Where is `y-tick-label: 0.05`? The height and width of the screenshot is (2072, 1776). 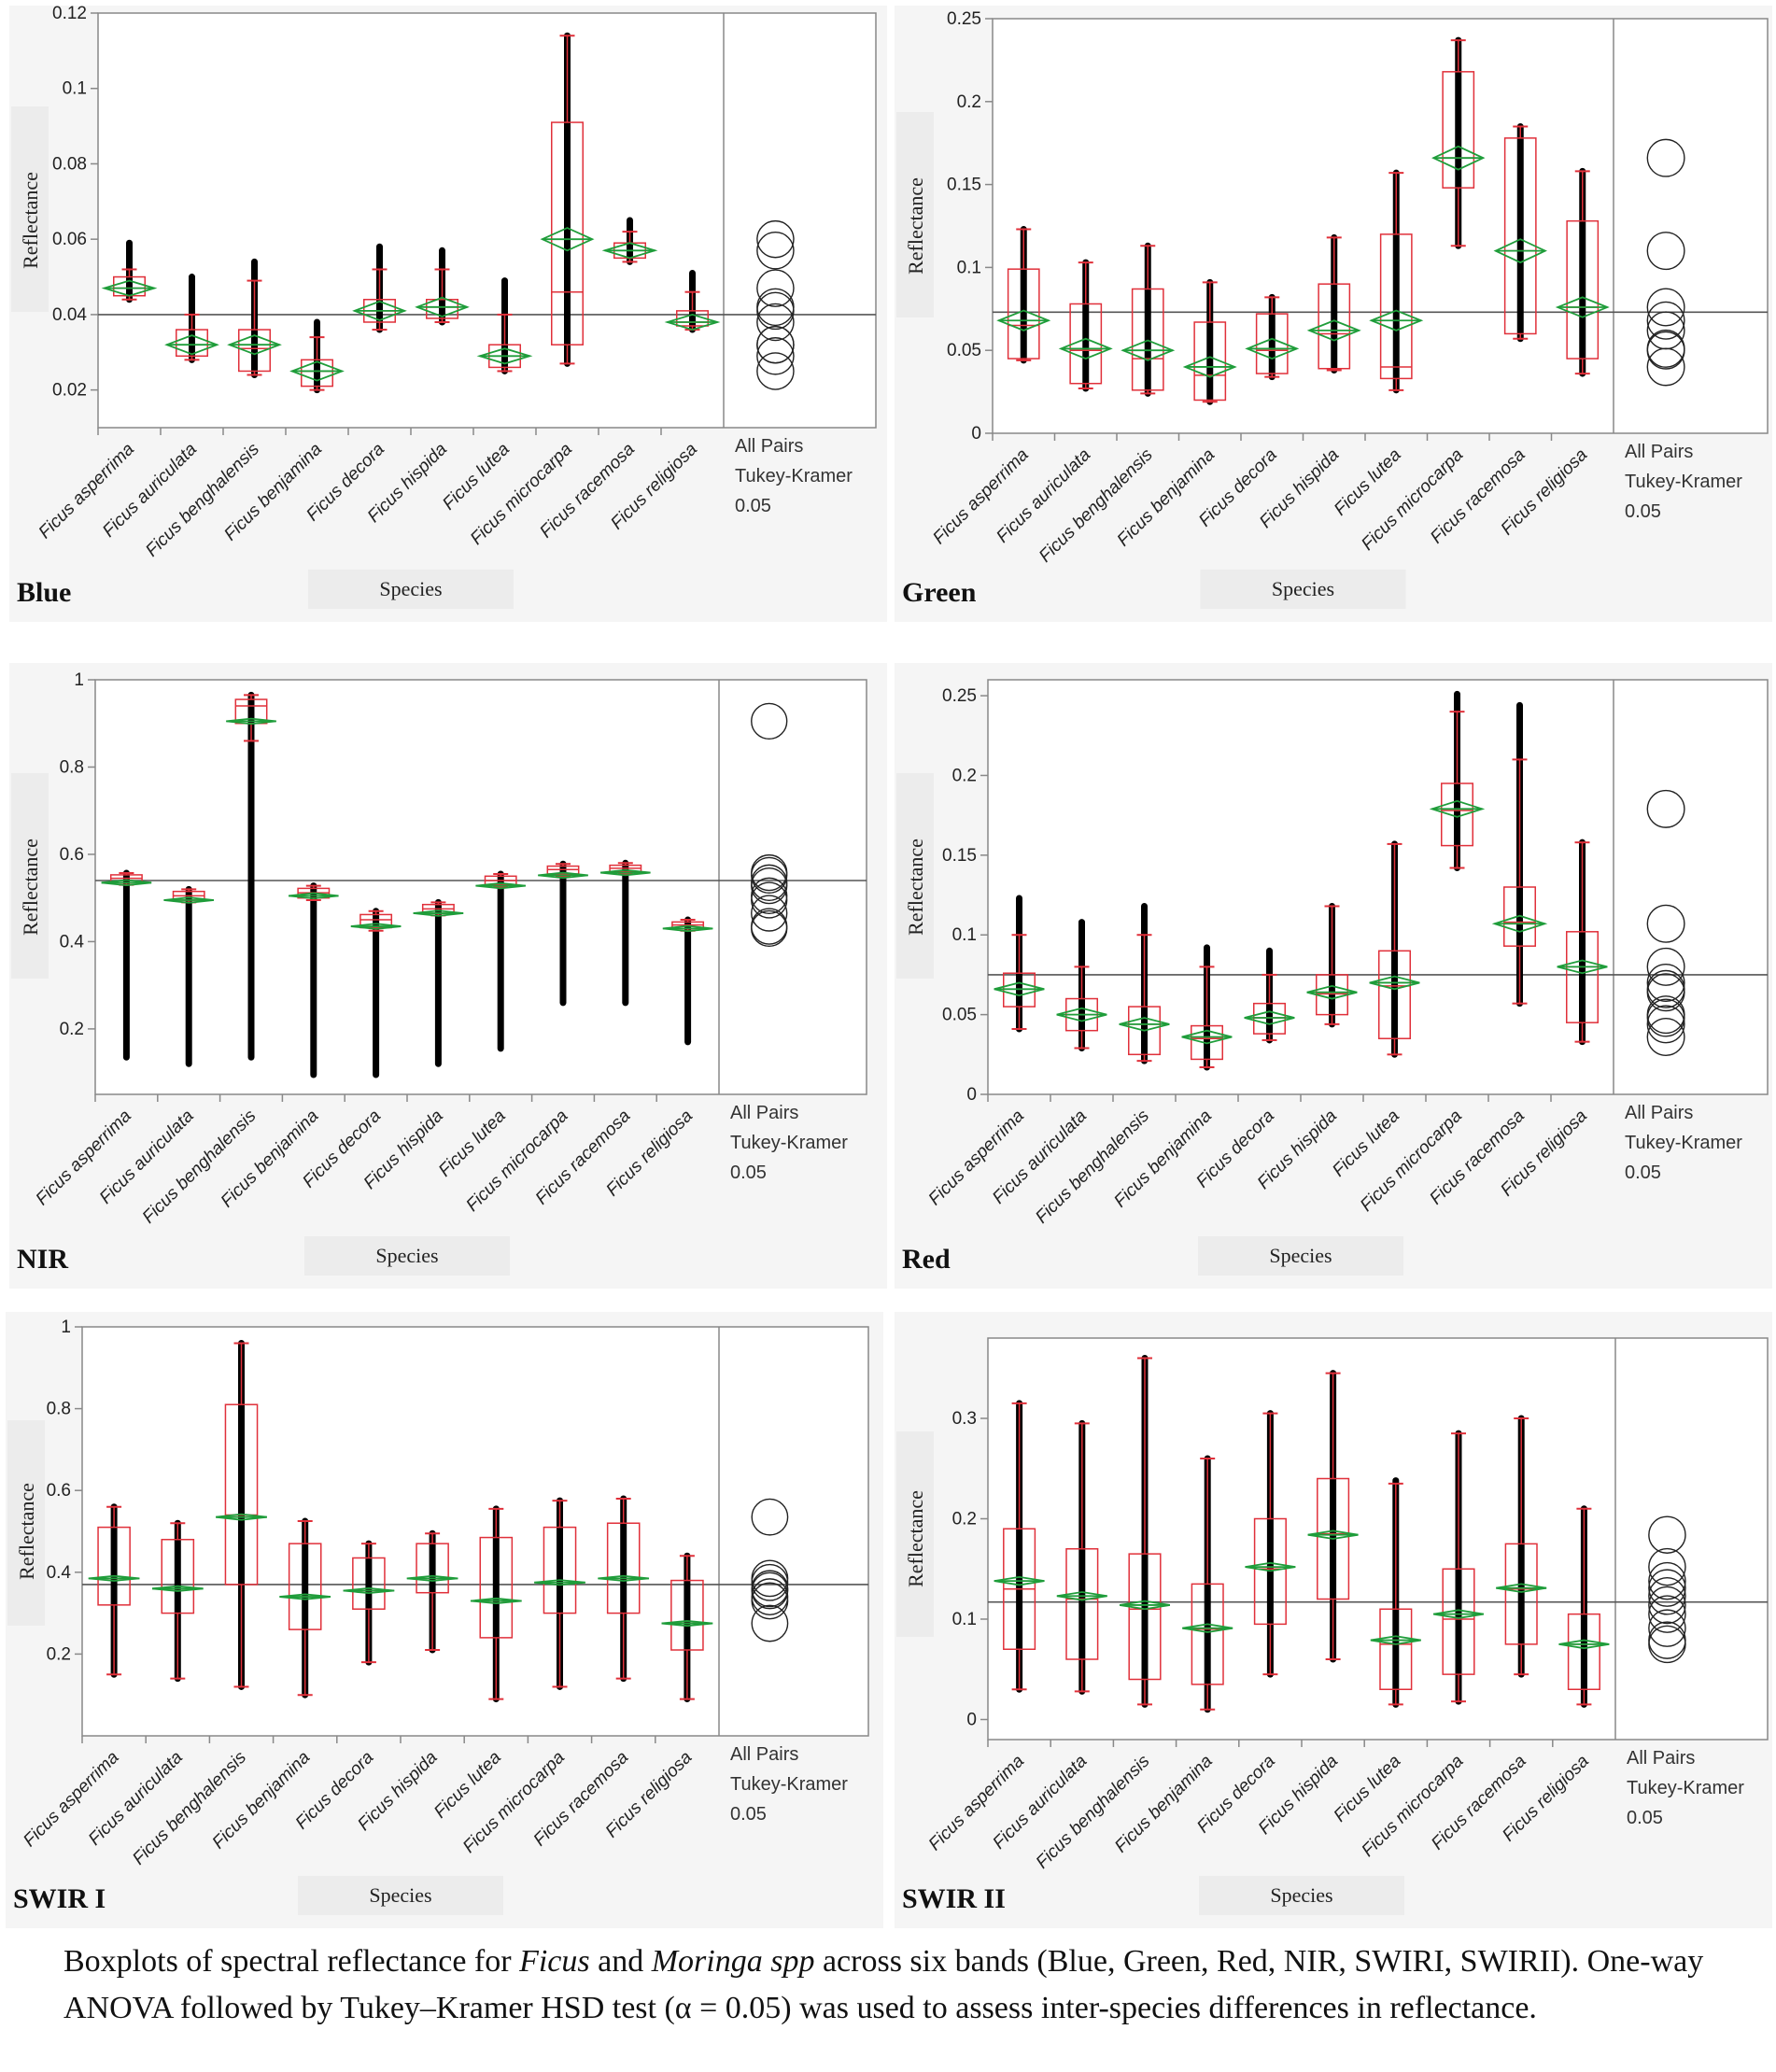
y-tick-label: 0.05 is located at coordinates (959, 1015).